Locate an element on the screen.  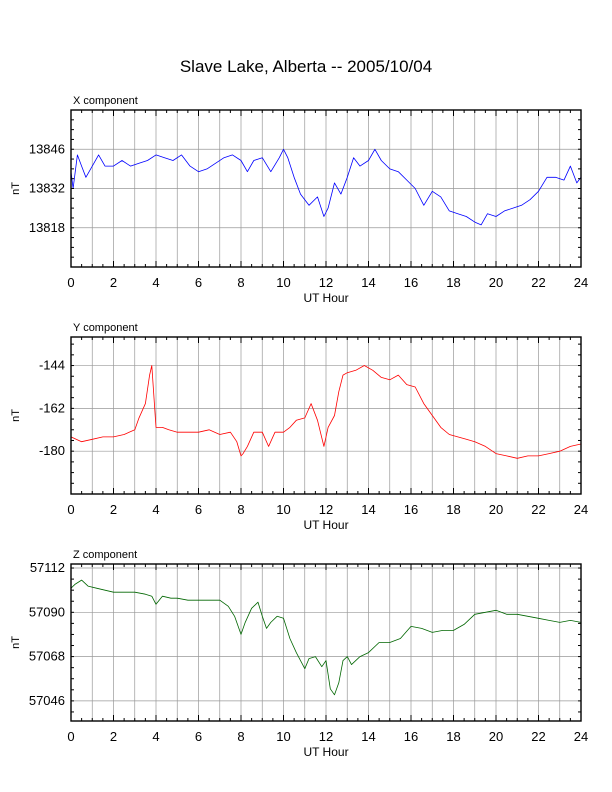
y-tick-label: 13818 is located at coordinates (47, 227).